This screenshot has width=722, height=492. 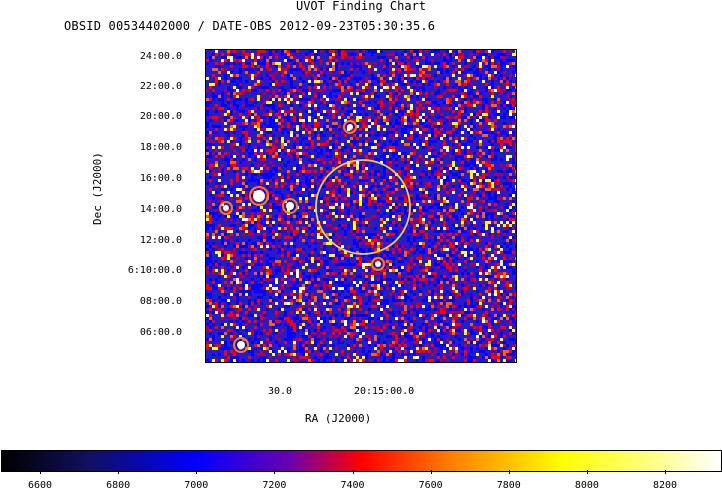 What do you see at coordinates (161, 179) in the screenshot?
I see `y-tick-label: 16:00.0` at bounding box center [161, 179].